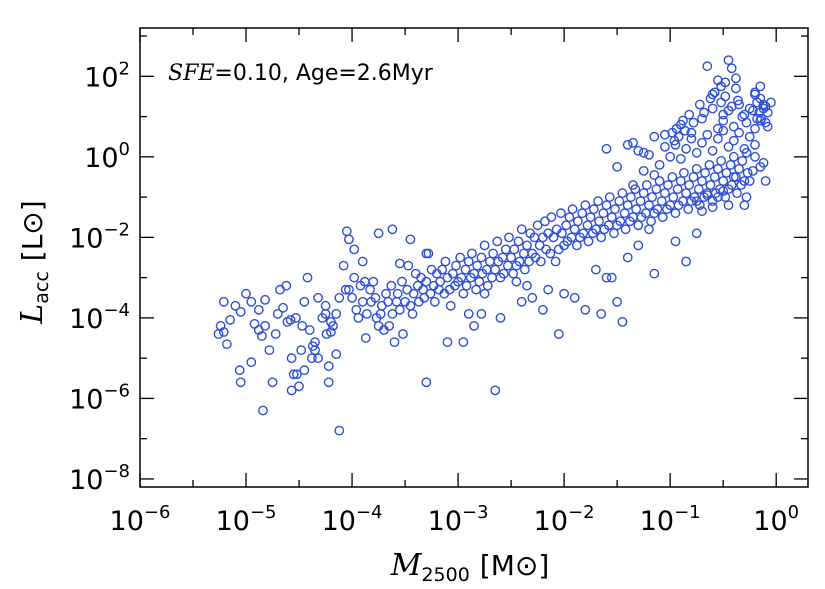  Describe the element at coordinates (99, 478) in the screenshot. I see `y-tick-label: 10−8` at that location.